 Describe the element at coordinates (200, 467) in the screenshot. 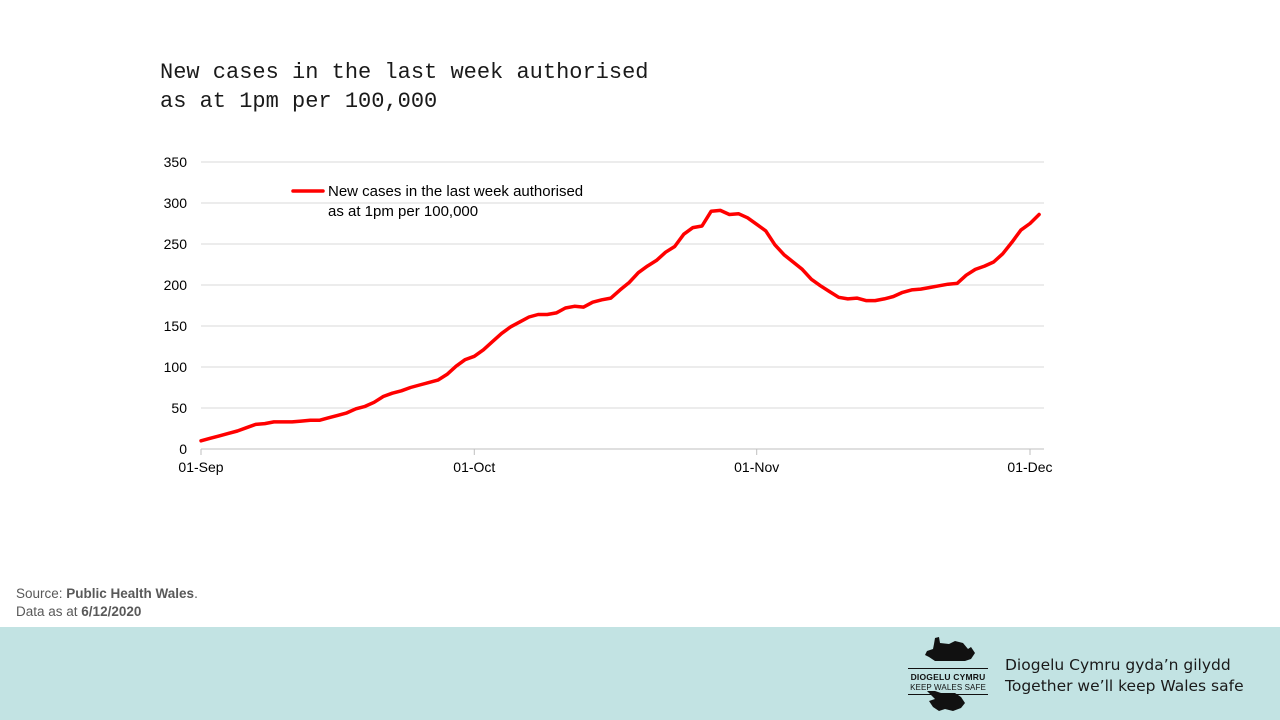

I see `x-tick-label: 01-Sep` at that location.